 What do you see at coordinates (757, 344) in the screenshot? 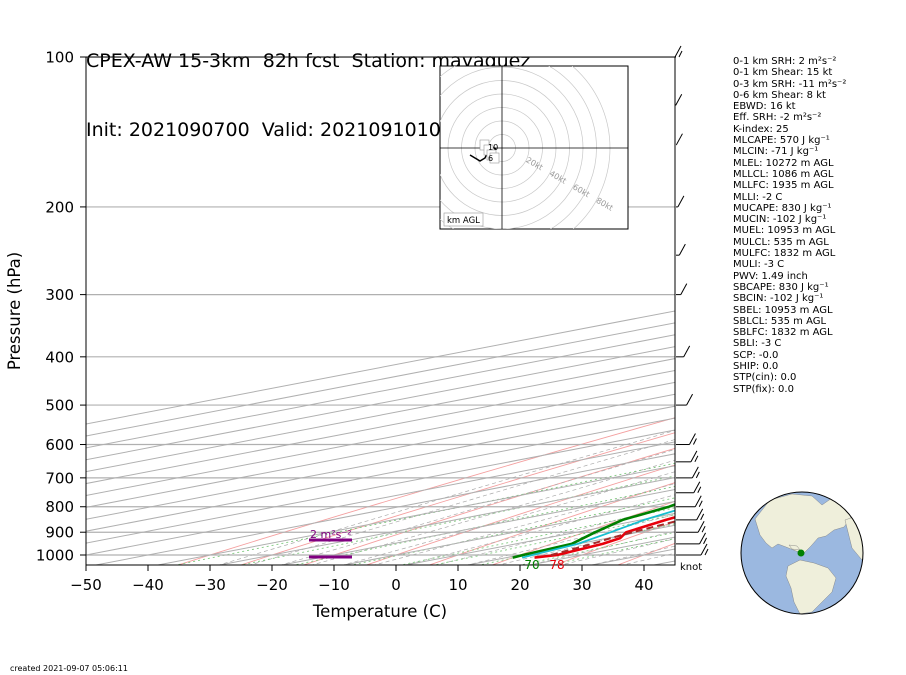
I see `index-line: SBLI: -3 C` at bounding box center [757, 344].